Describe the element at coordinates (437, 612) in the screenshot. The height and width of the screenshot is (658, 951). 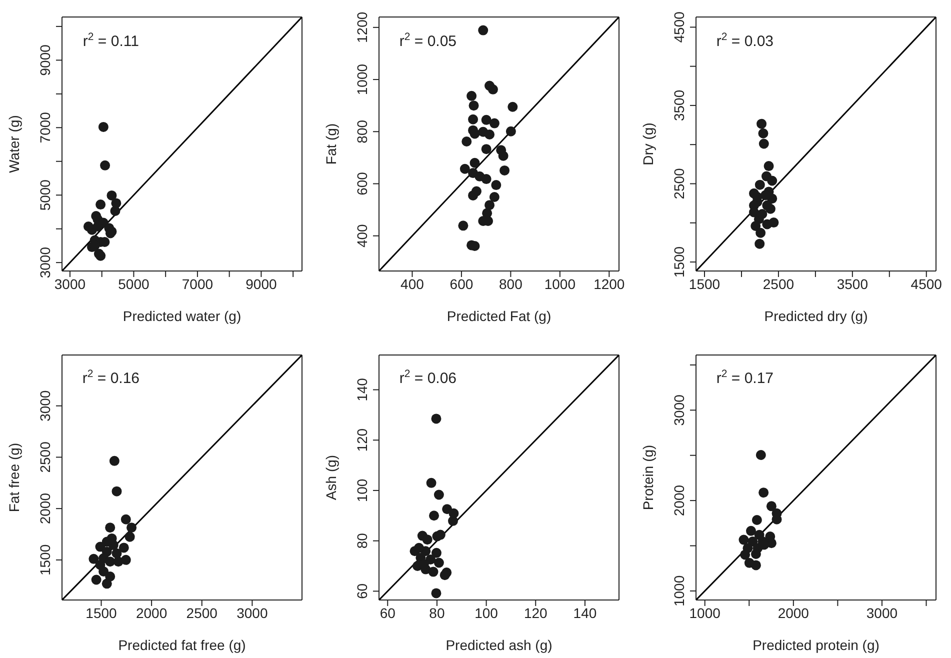
I see `x-tick-label: 80` at that location.